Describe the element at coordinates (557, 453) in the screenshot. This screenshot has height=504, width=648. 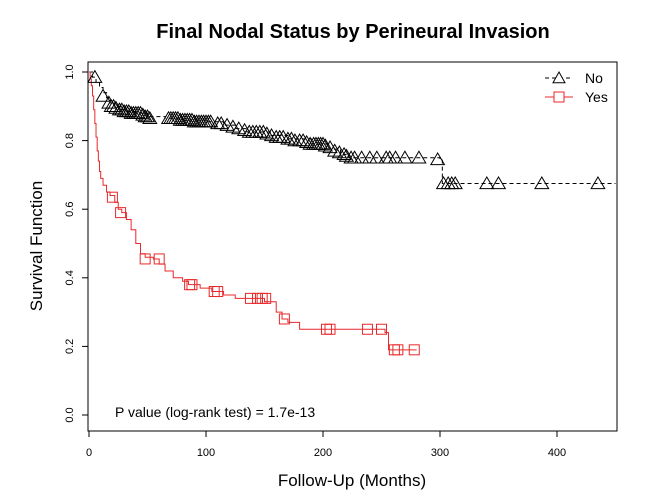
I see `x-tick-label: 400` at that location.